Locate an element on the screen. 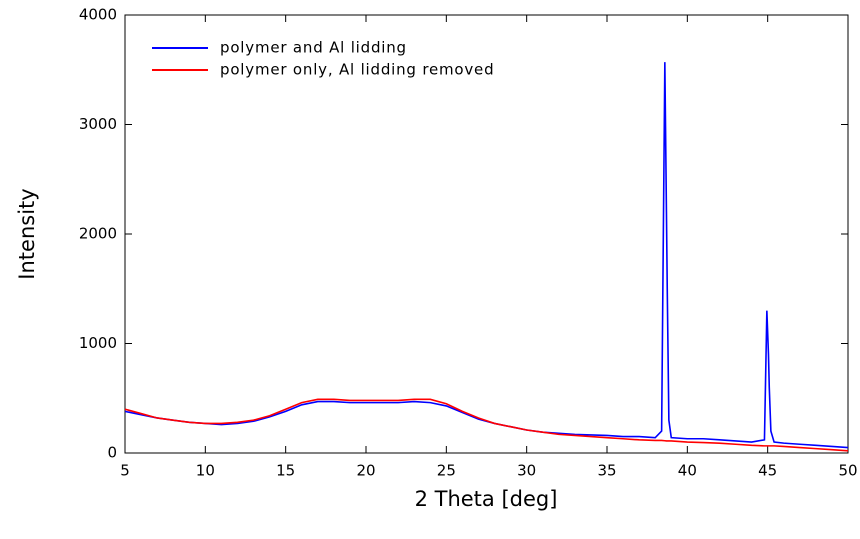 The width and height of the screenshot is (860, 539). x-tick-label: 25 is located at coordinates (446, 471).